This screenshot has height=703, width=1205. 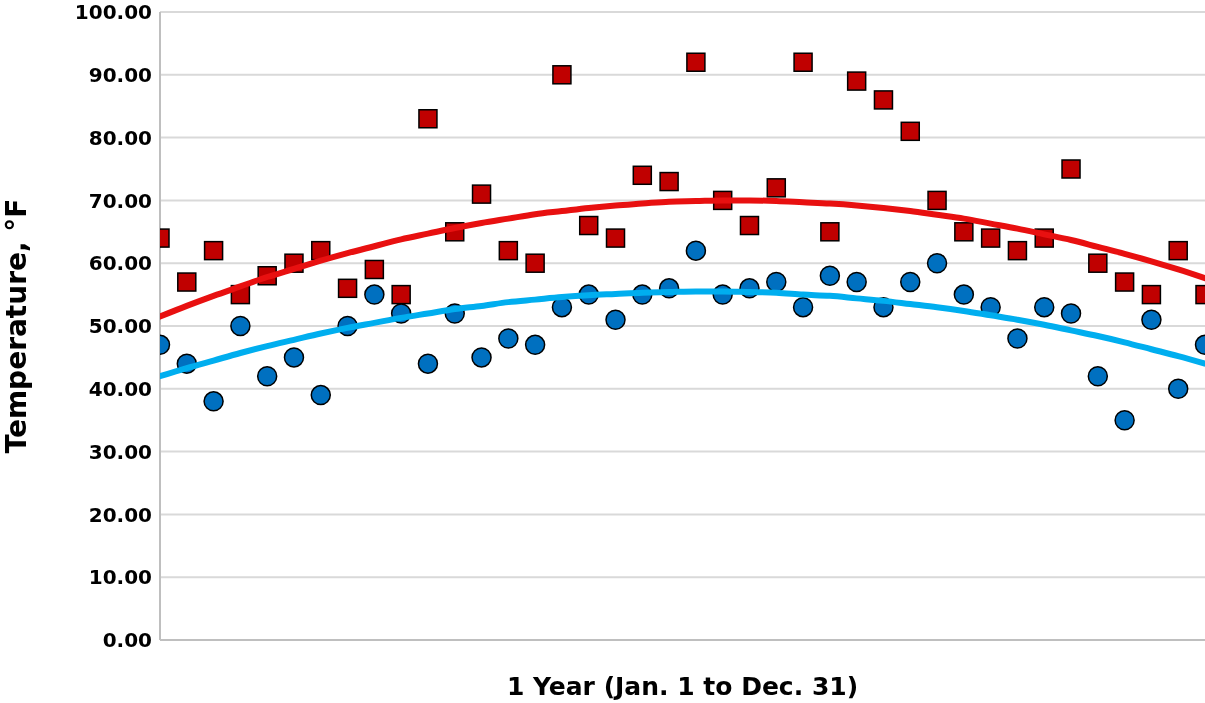 What do you see at coordinates (127, 640) in the screenshot?
I see `y-tick-label: 0.00` at bounding box center [127, 640].